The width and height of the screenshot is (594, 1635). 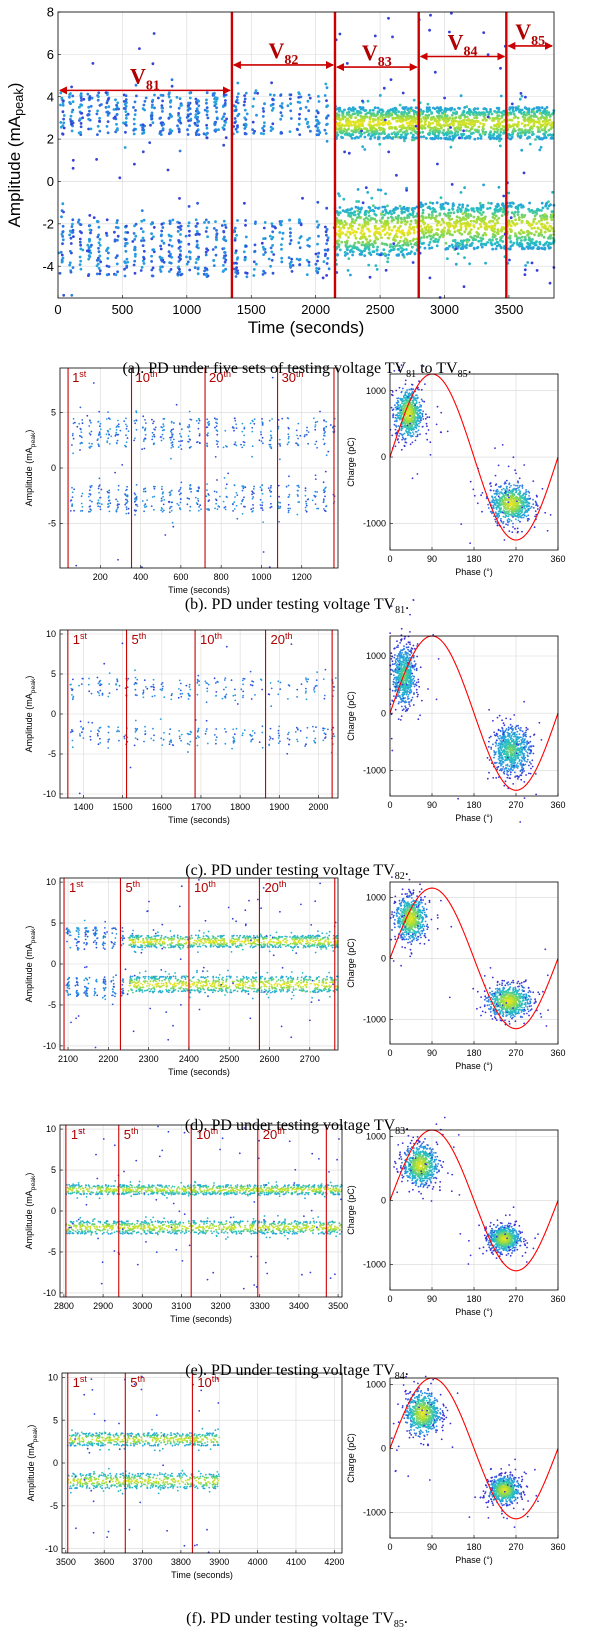 I want to click on tick-label-x: 1000, so click(x=261, y=577).